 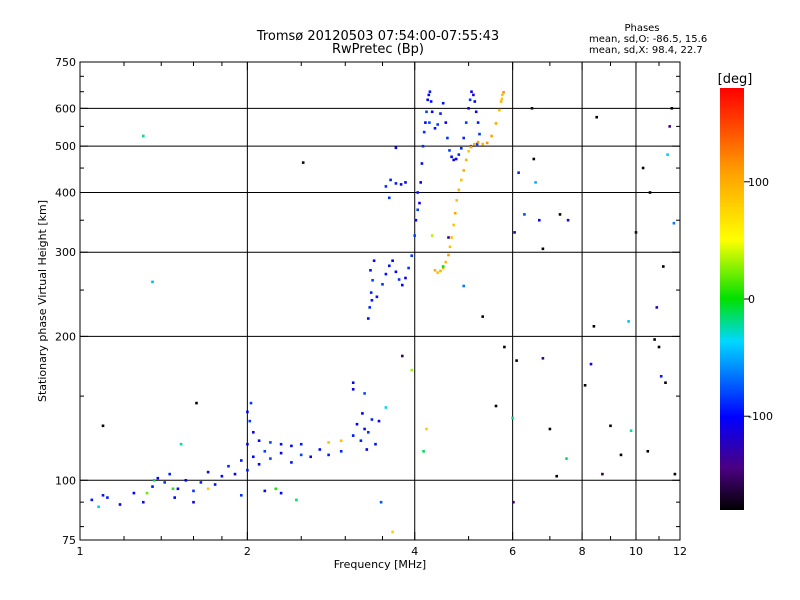 I want to click on chart-title: Tromsø 20120503 07:54:00-07:55:43, so click(x=377, y=36).